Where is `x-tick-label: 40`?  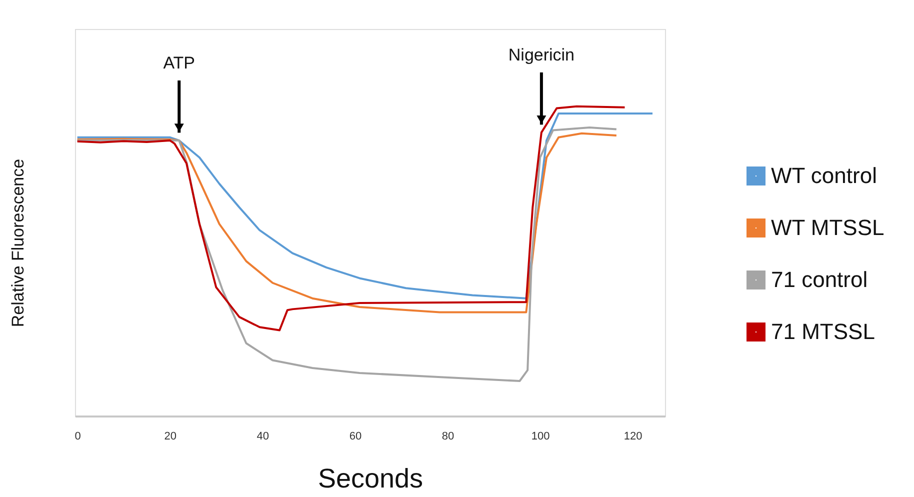 x-tick-label: 40 is located at coordinates (263, 436).